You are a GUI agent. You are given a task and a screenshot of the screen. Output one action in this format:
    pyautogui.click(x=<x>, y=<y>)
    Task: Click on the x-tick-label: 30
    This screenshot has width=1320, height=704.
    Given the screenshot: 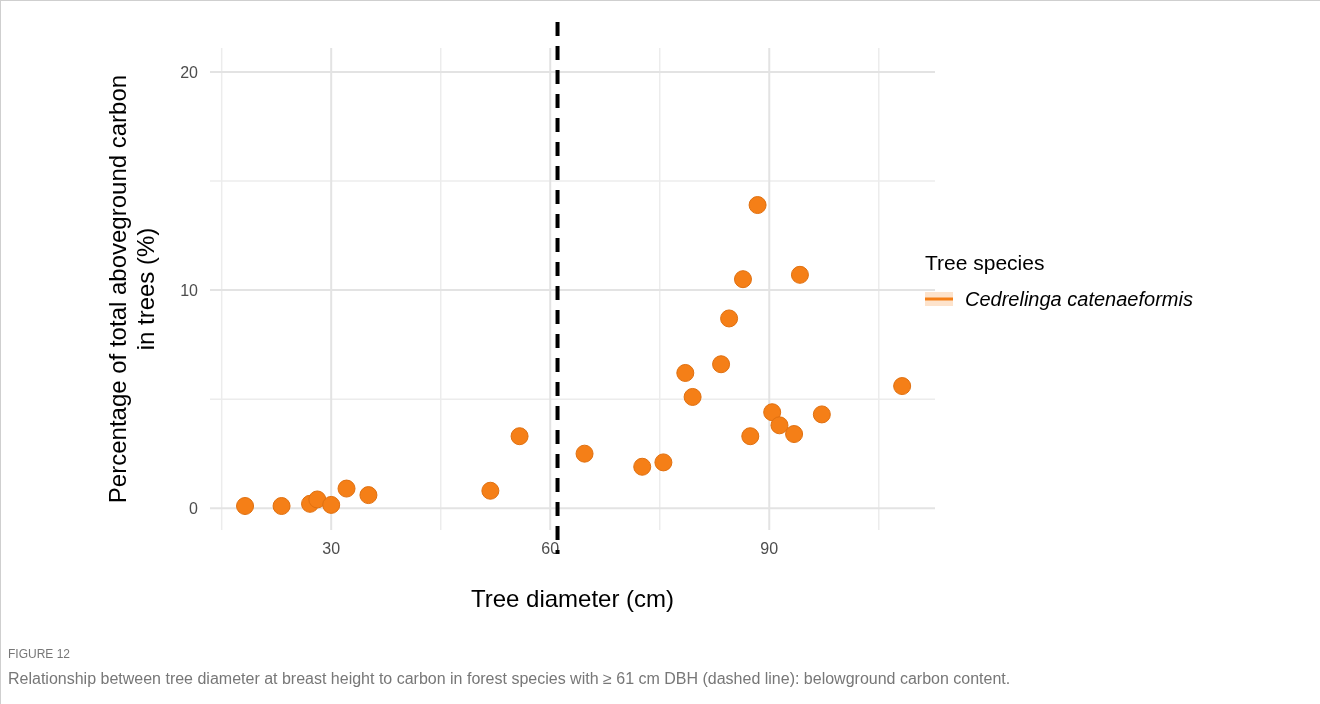 What is the action you would take?
    pyautogui.click(x=331, y=548)
    